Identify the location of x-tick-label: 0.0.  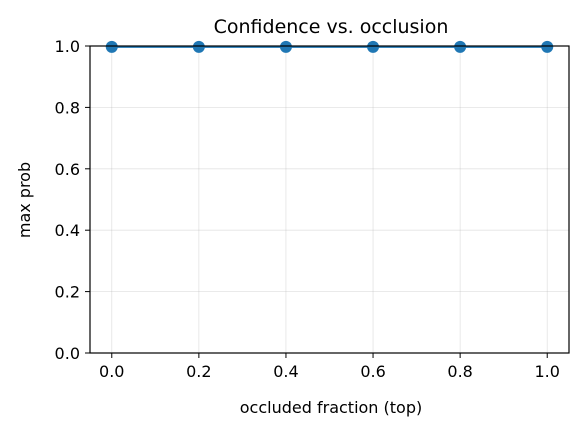
(111, 371).